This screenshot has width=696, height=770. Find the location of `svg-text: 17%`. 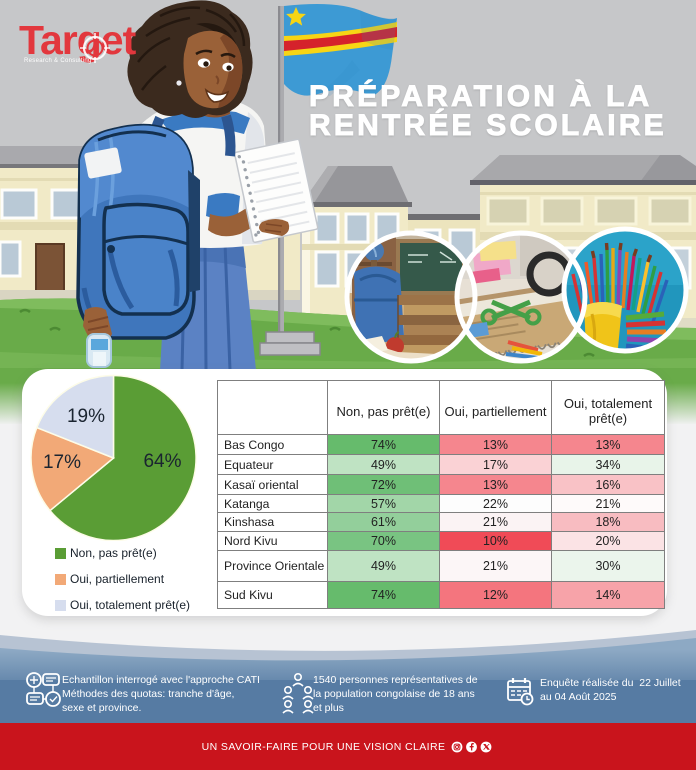

svg-text: 17% is located at coordinates (62, 462).